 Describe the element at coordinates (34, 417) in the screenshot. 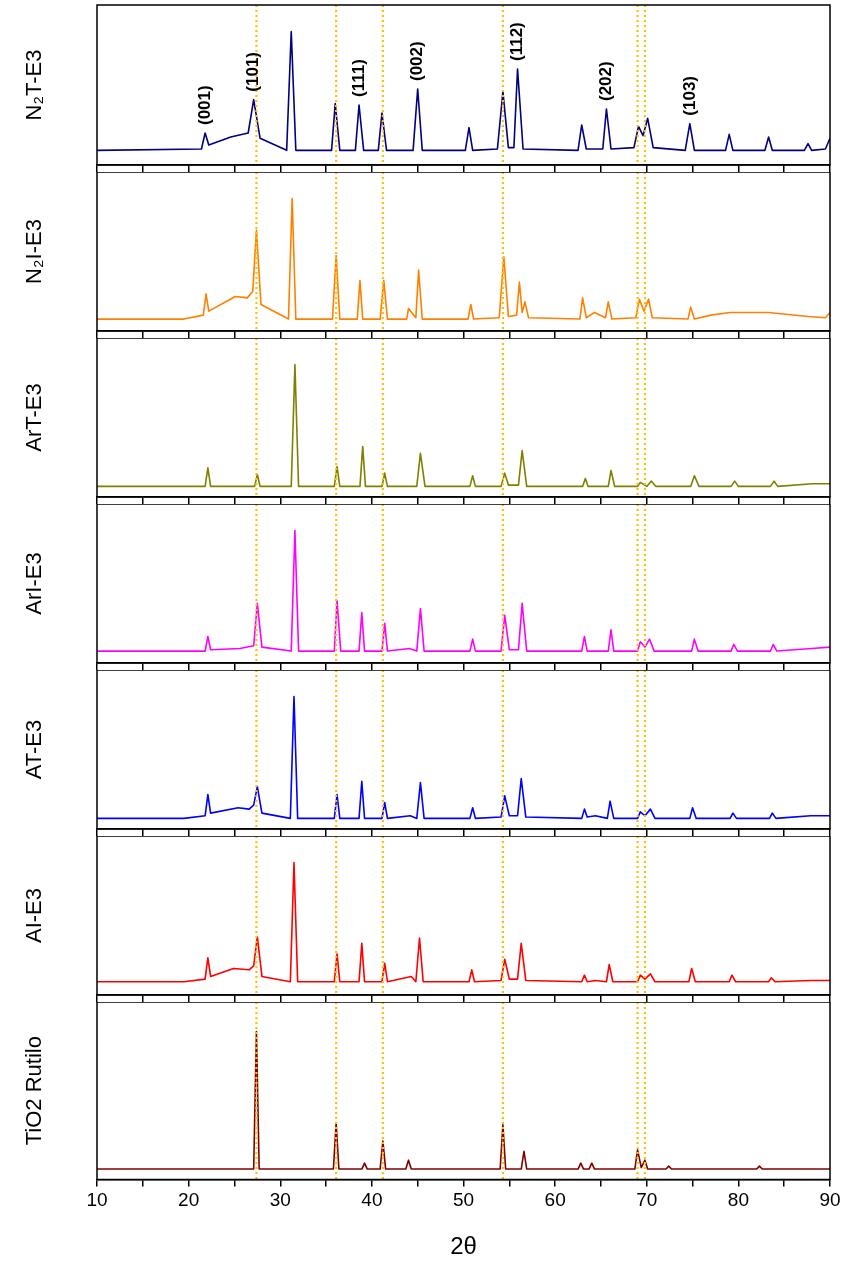

I see `y-axis-title: ArT-E3` at that location.